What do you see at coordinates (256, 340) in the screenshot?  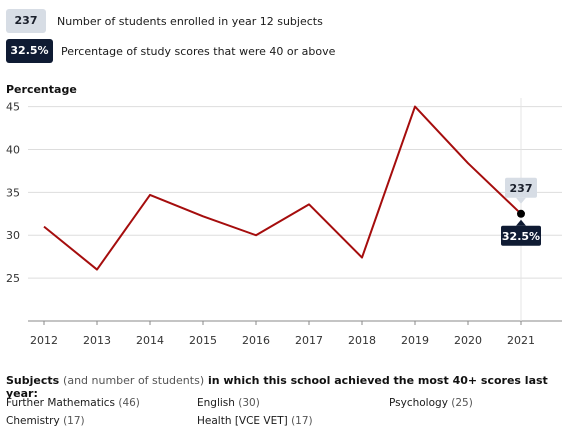 I see `x-tick-label: 2016` at bounding box center [256, 340].